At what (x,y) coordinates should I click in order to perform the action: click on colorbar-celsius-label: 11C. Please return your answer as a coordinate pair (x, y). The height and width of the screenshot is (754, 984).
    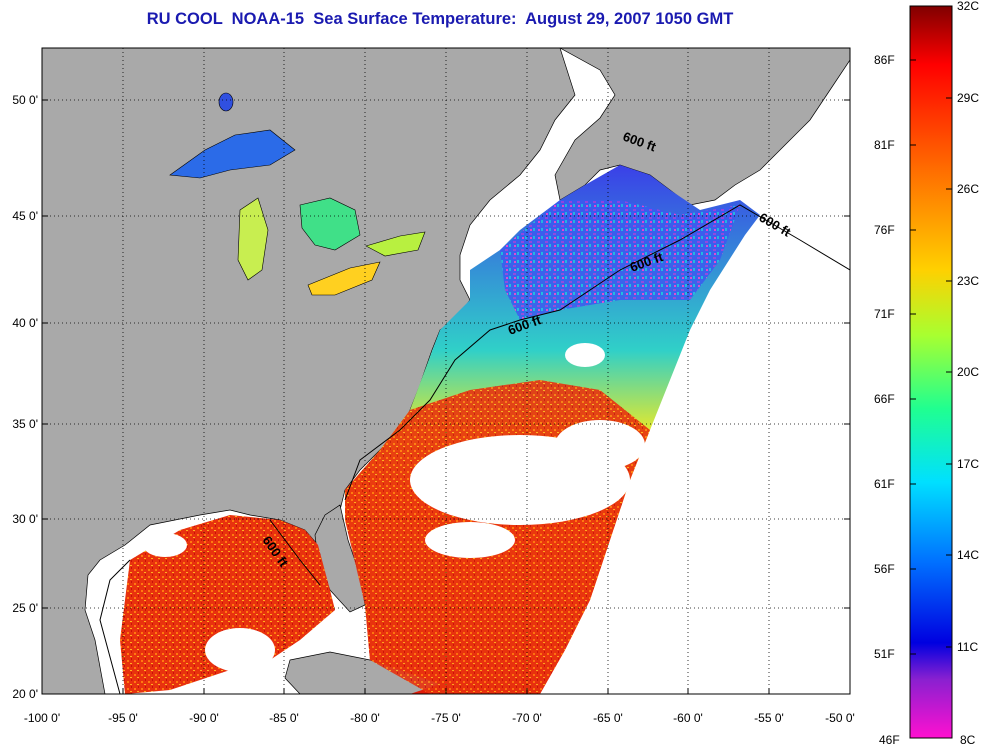
    Looking at the image, I should click on (968, 647).